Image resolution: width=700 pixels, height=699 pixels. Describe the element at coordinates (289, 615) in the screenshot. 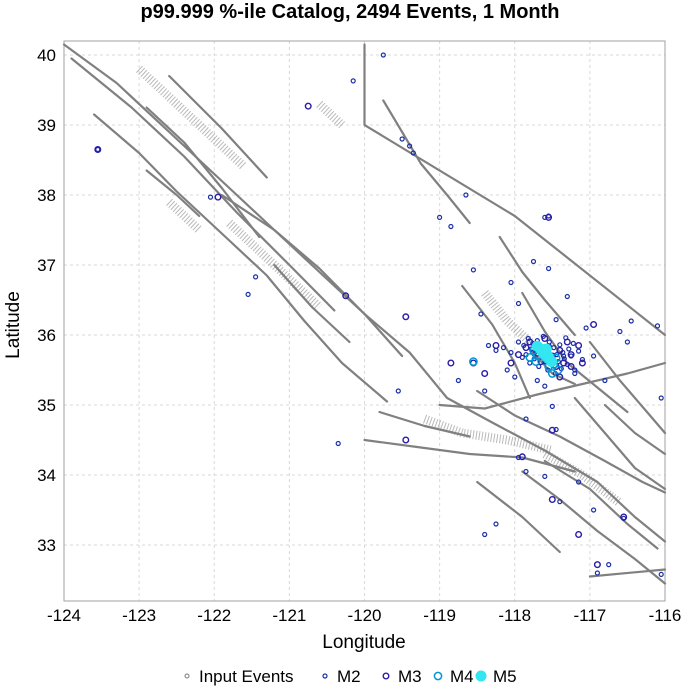

I see `x-tick-label: -121` at that location.